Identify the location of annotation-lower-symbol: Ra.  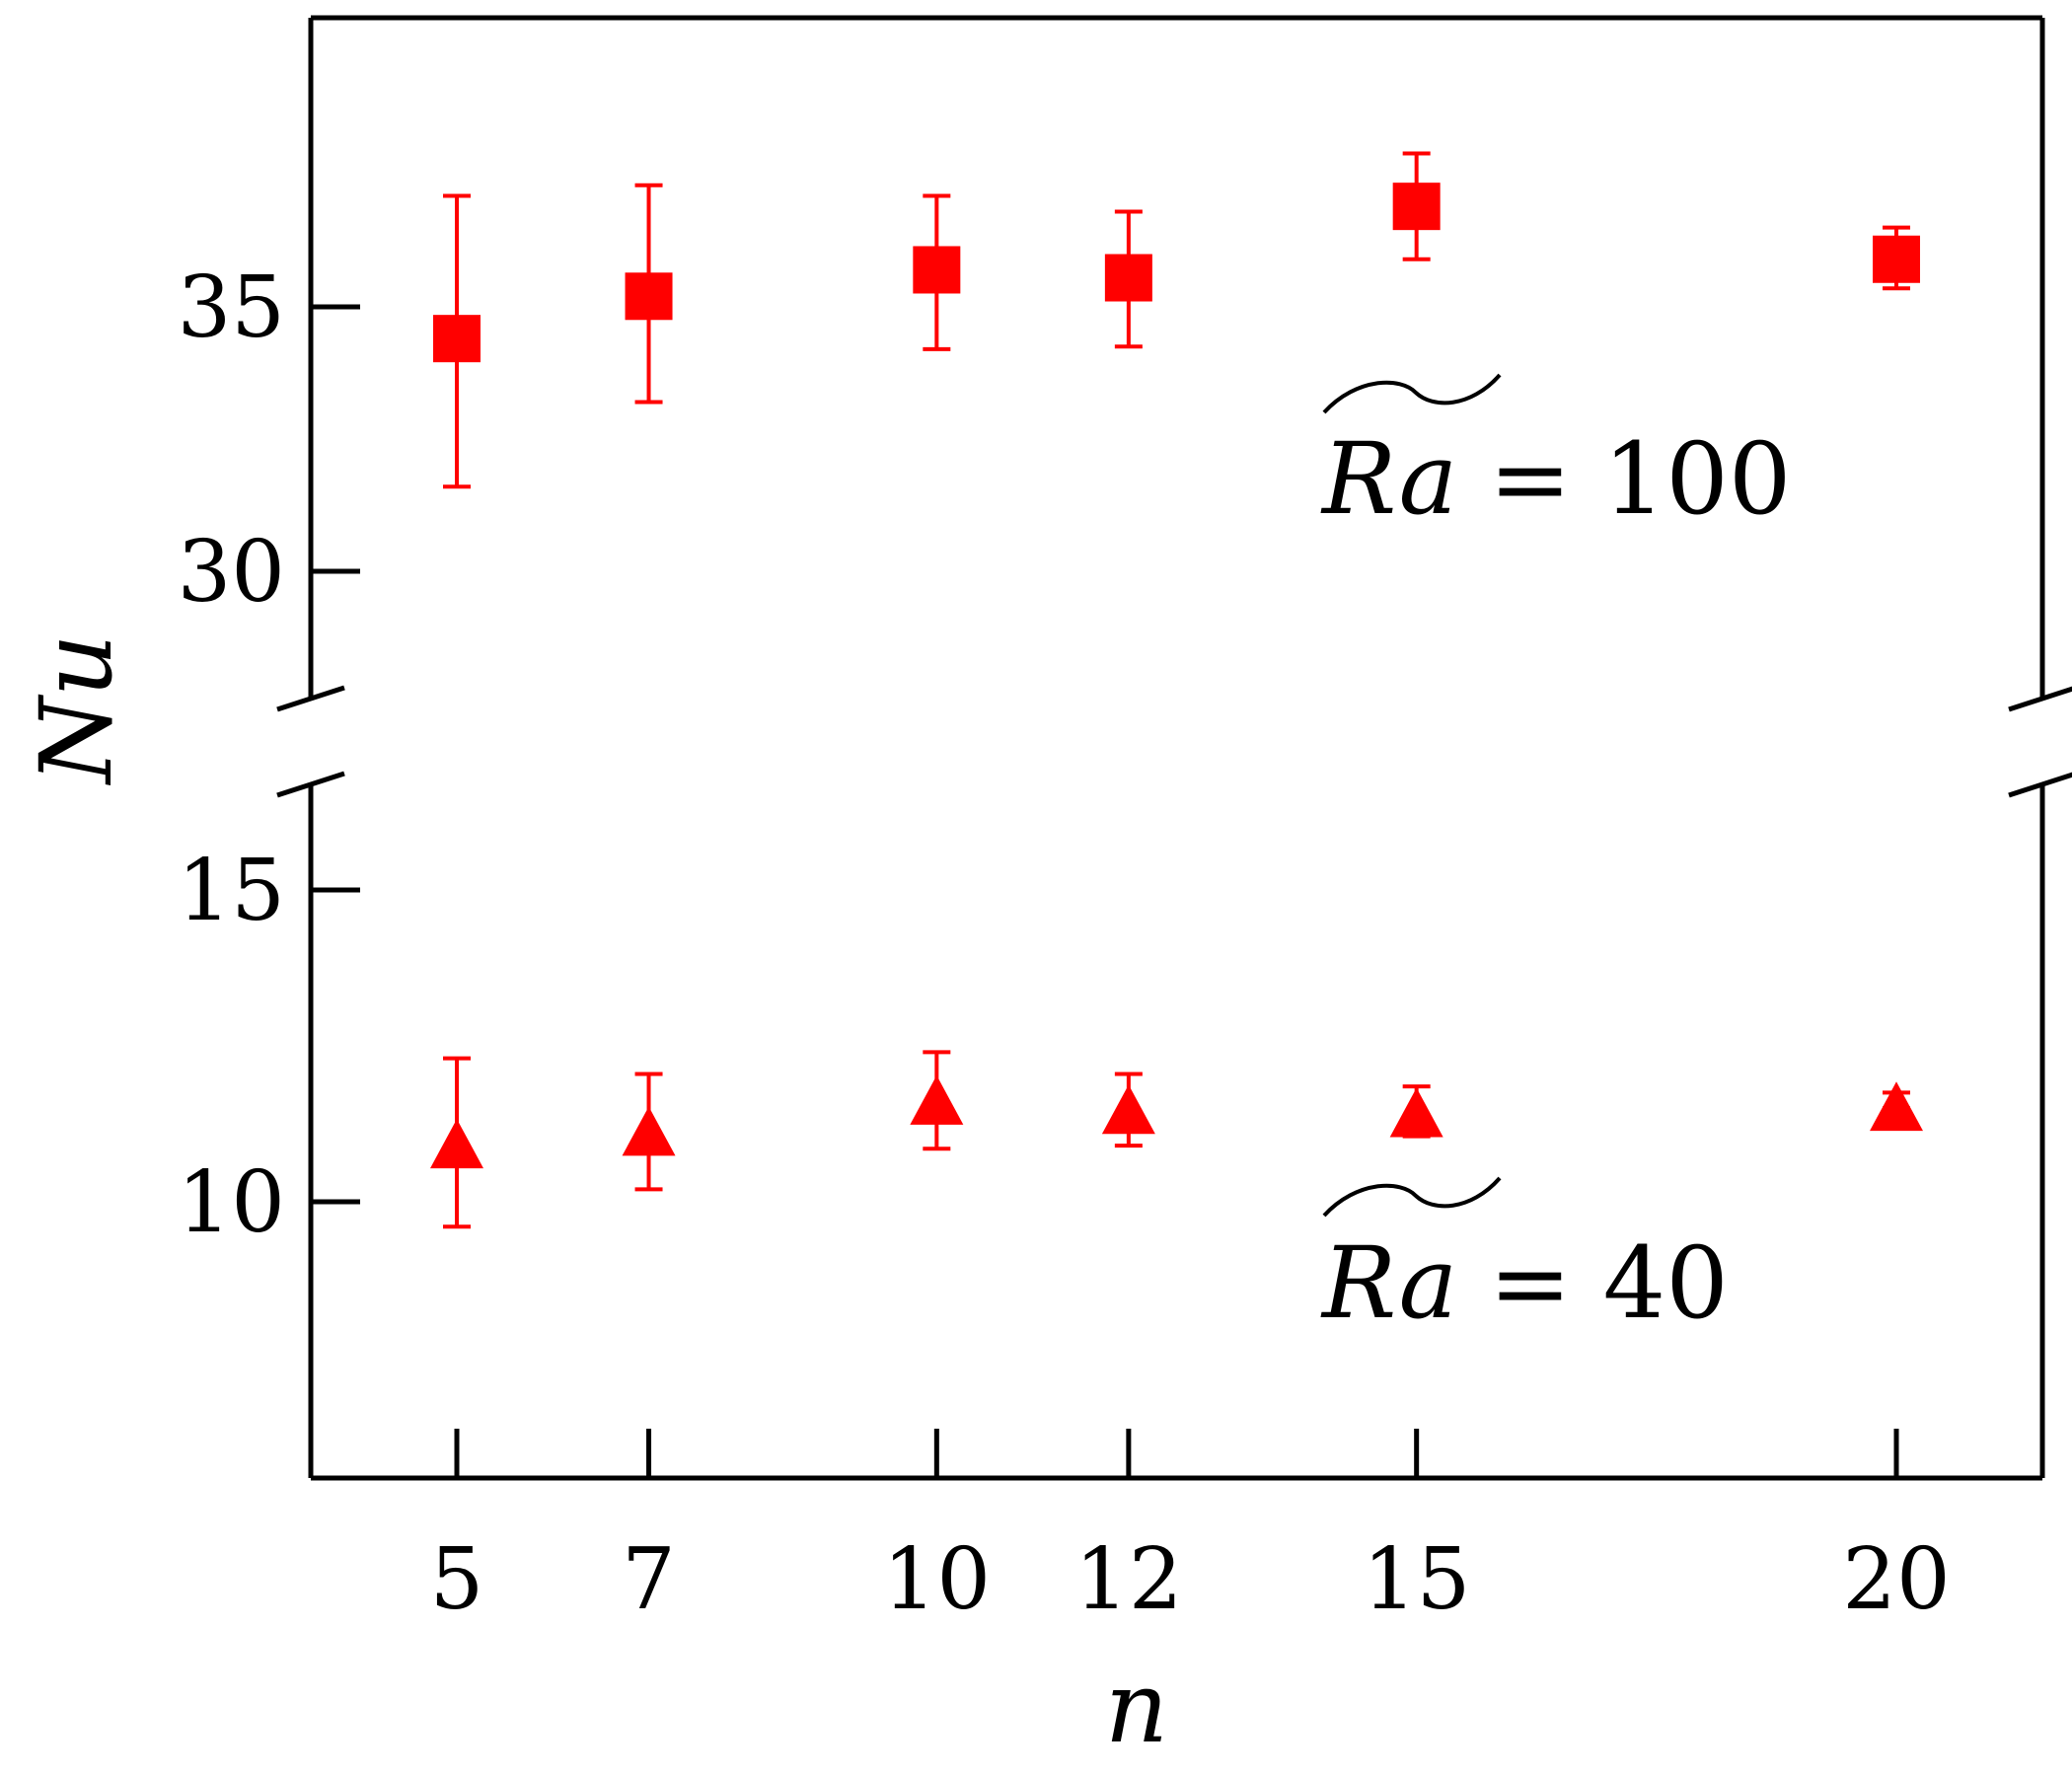
(1388, 1283).